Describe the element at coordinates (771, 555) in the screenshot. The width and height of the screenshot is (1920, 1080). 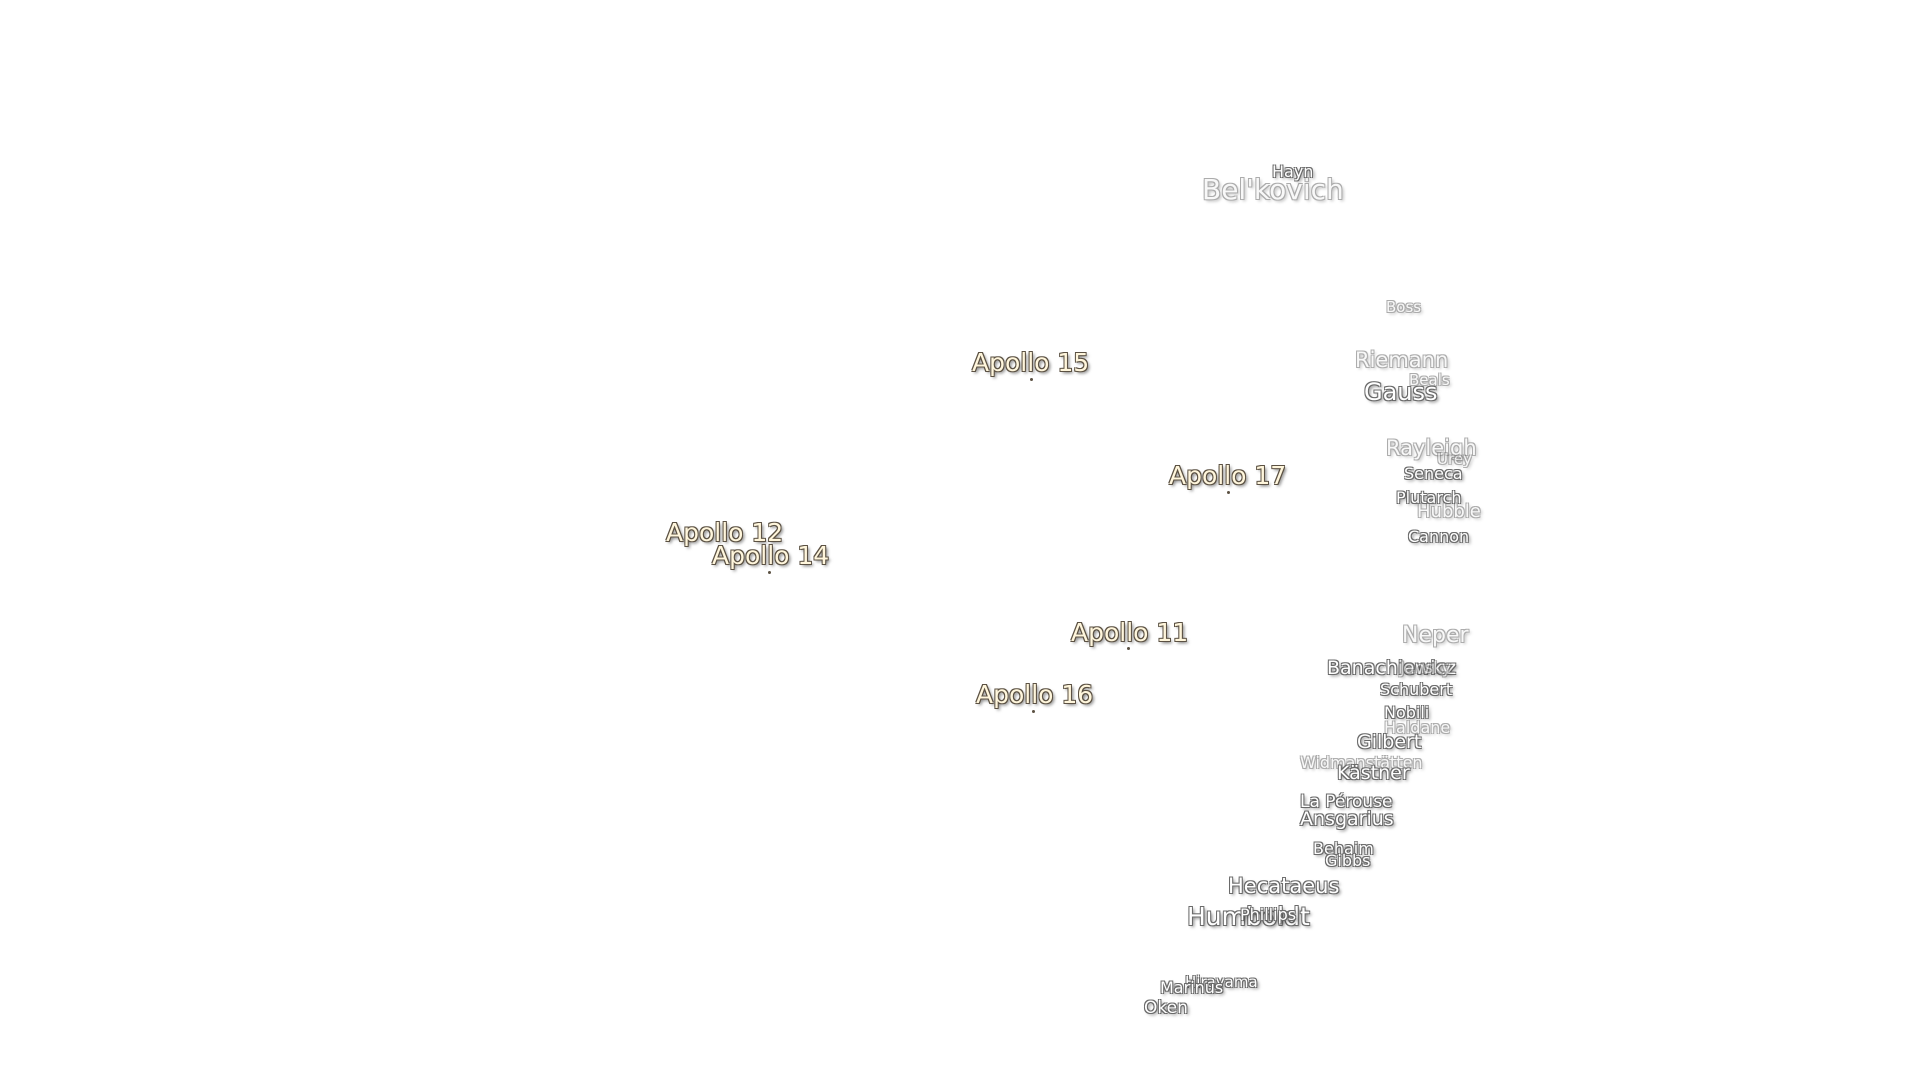
I see `apollo-14-label: Apollo 14` at that location.